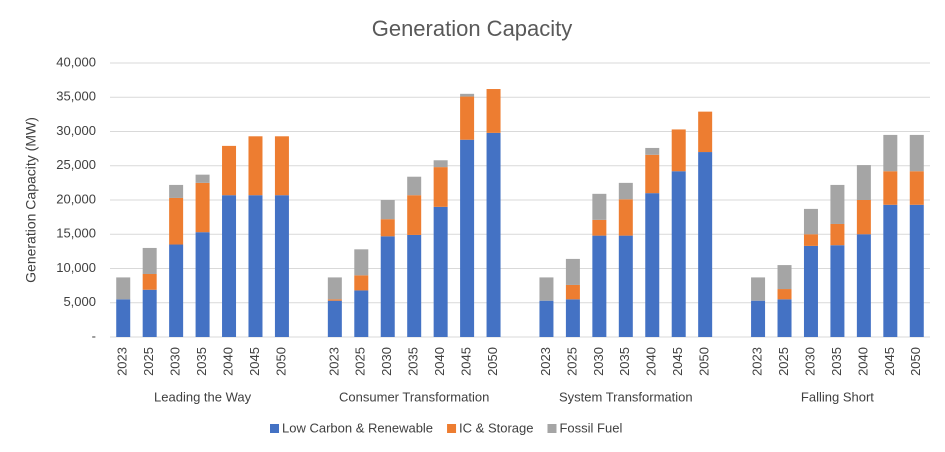 The width and height of the screenshot is (945, 452). What do you see at coordinates (414, 396) in the screenshot?
I see `group-label: Consumer Transformation` at bounding box center [414, 396].